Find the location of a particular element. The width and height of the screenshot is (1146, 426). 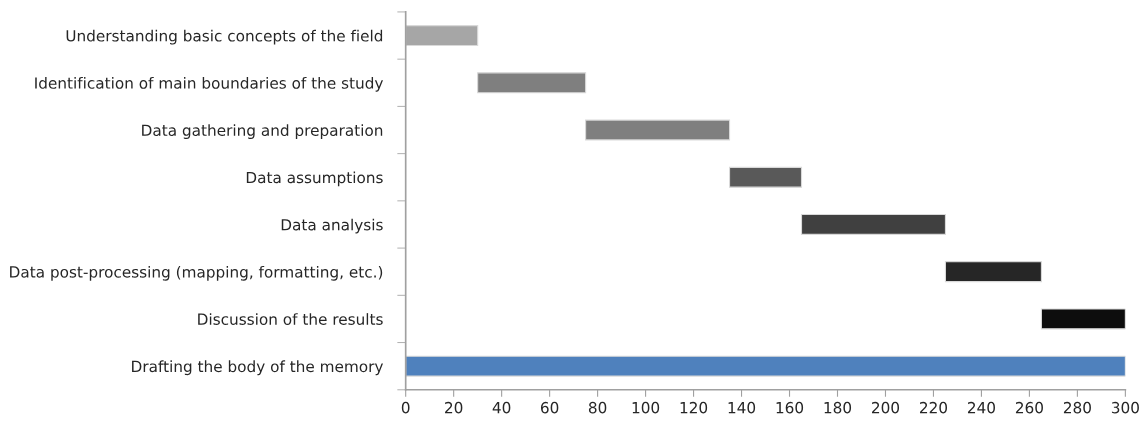

x-tick-label: 100 is located at coordinates (646, 407).